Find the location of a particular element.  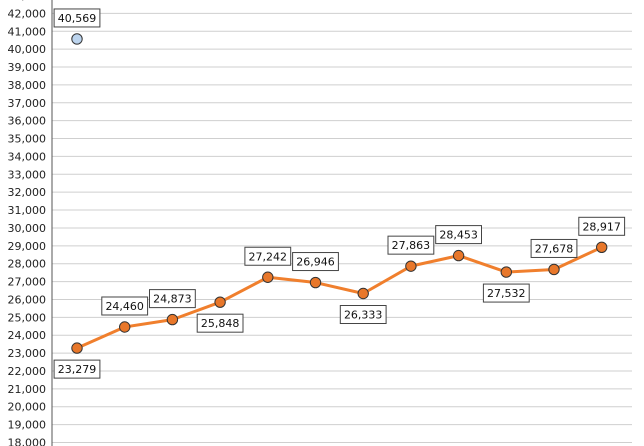

data-label: 27,532 is located at coordinates (506, 293).